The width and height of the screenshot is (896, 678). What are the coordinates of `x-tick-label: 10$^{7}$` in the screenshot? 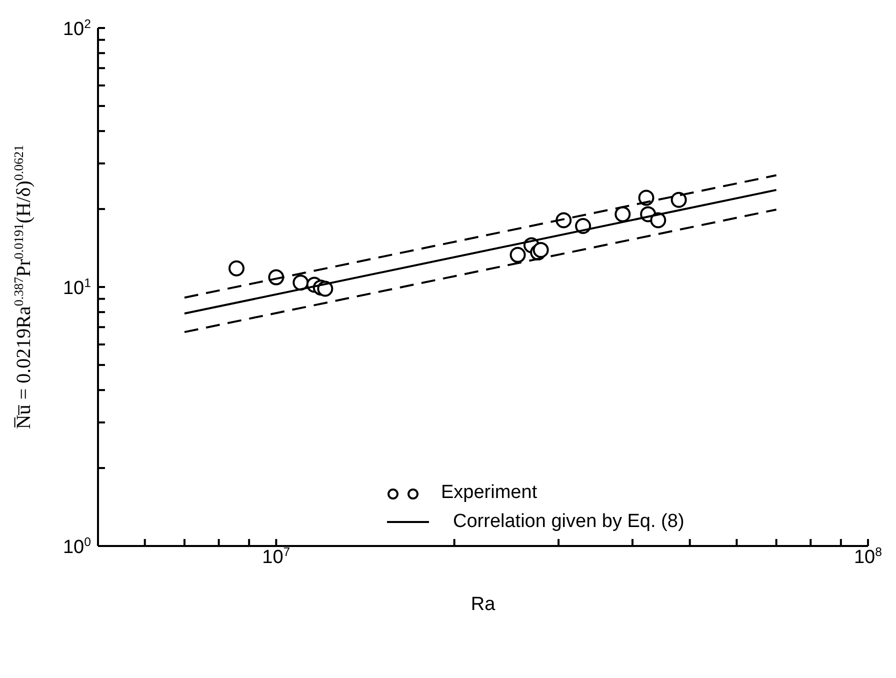 It's located at (276, 556).